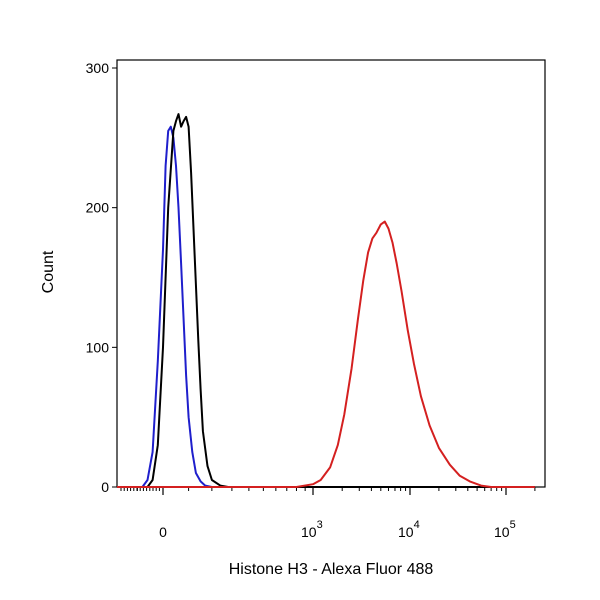 The height and width of the screenshot is (600, 600). What do you see at coordinates (312, 529) in the screenshot?
I see `x-tick-label: 10³` at bounding box center [312, 529].